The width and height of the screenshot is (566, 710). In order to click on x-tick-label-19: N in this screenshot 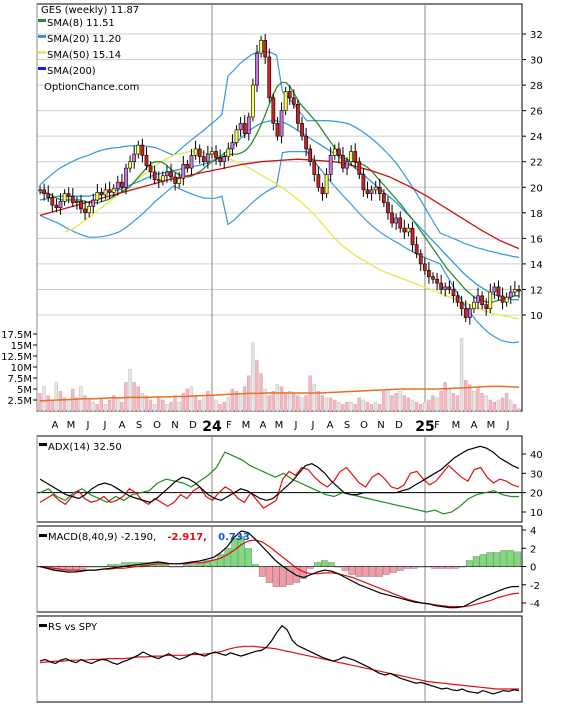, I will do `click(380, 425)`.